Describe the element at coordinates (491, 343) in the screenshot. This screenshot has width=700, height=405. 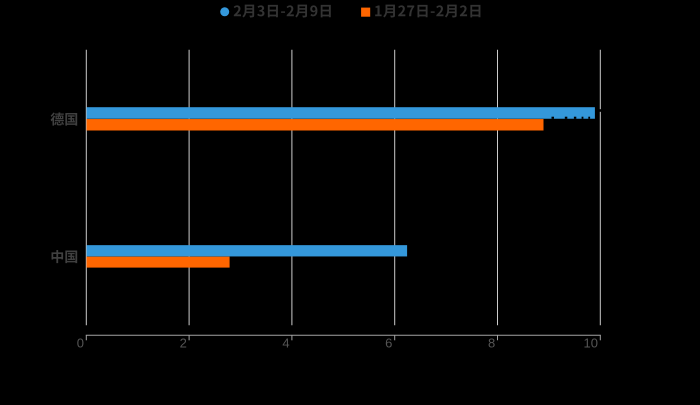
I see `svg-text: 8` at that location.